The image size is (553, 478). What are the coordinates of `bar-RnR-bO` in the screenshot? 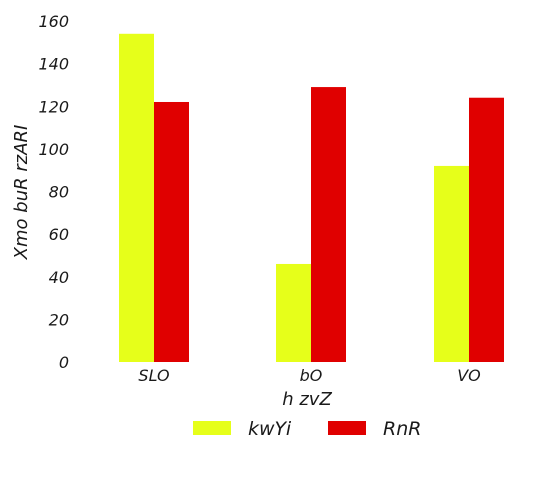 It's located at (328, 224).